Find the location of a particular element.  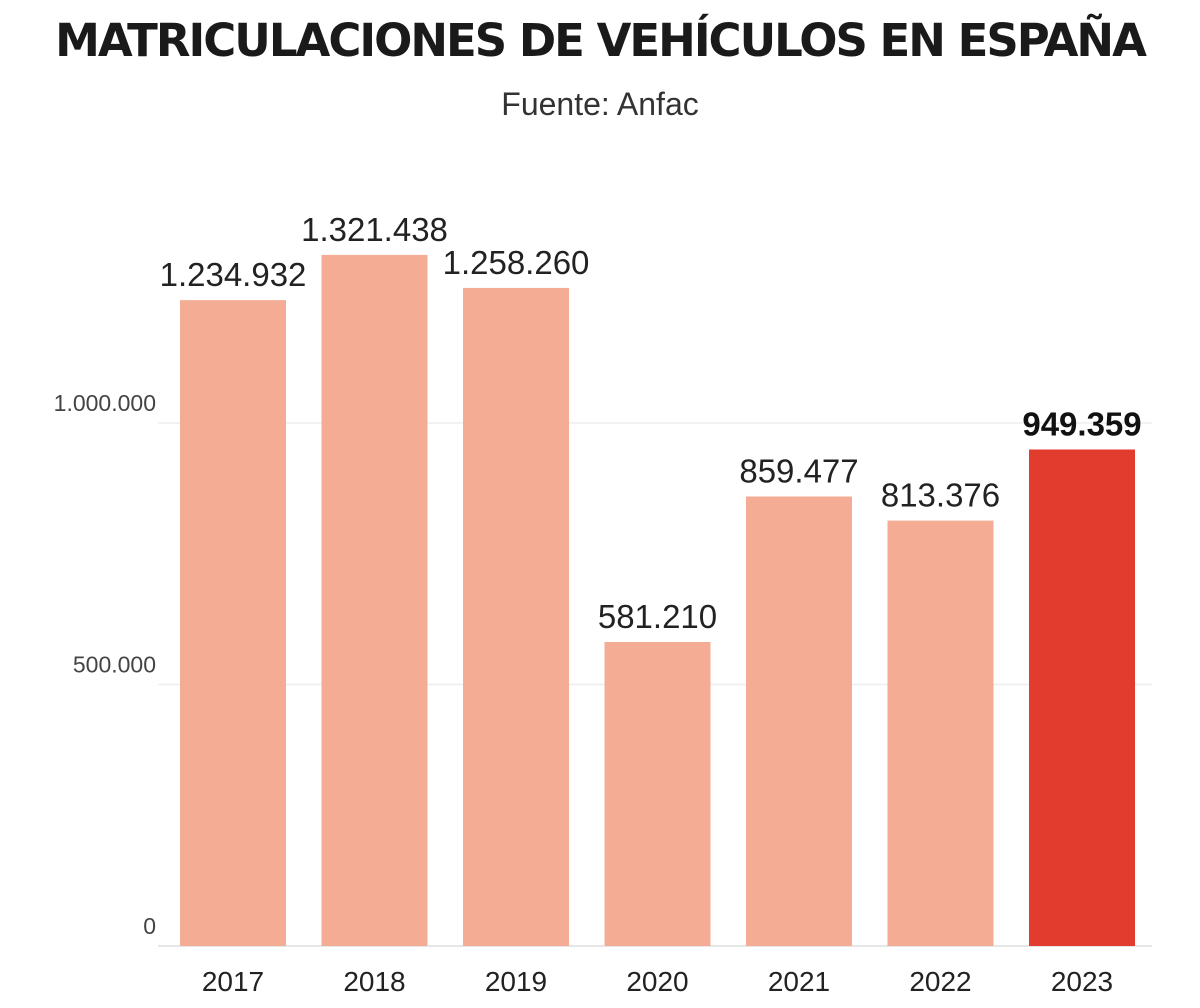

x-tick-label-2019: 2019 is located at coordinates (516, 981).